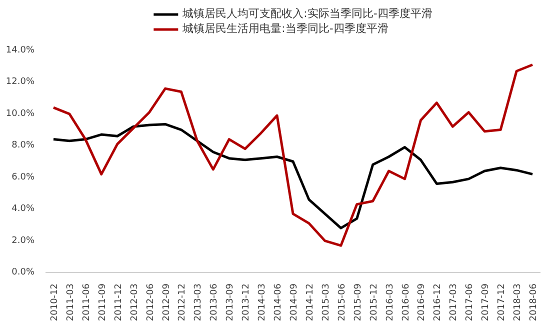 This screenshot has width=554, height=331. Describe the element at coordinates (374, 302) in the screenshot. I see `x-tick-label: 2015-12` at that location.